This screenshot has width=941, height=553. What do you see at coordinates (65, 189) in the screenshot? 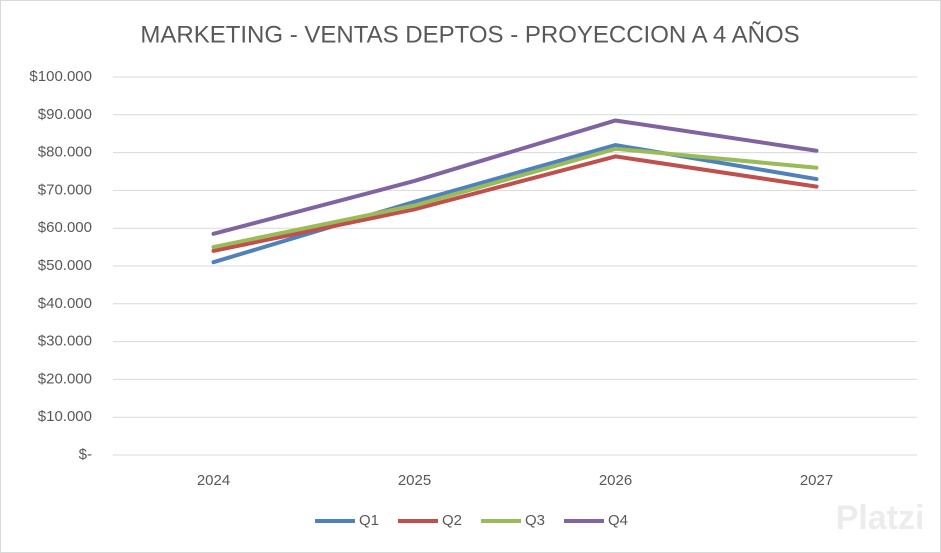
I see `y-tick-label: $70.000` at bounding box center [65, 189].